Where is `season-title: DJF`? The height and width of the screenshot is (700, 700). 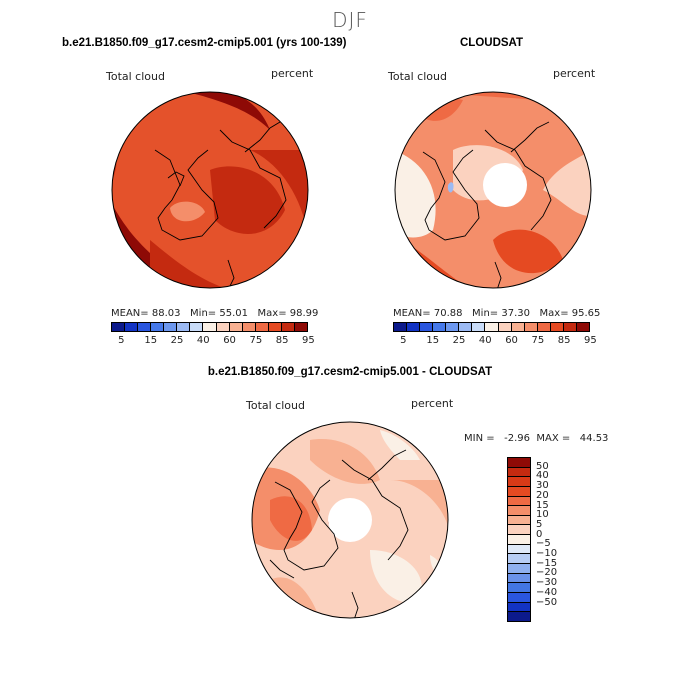
season-title: DJF is located at coordinates (350, 20).